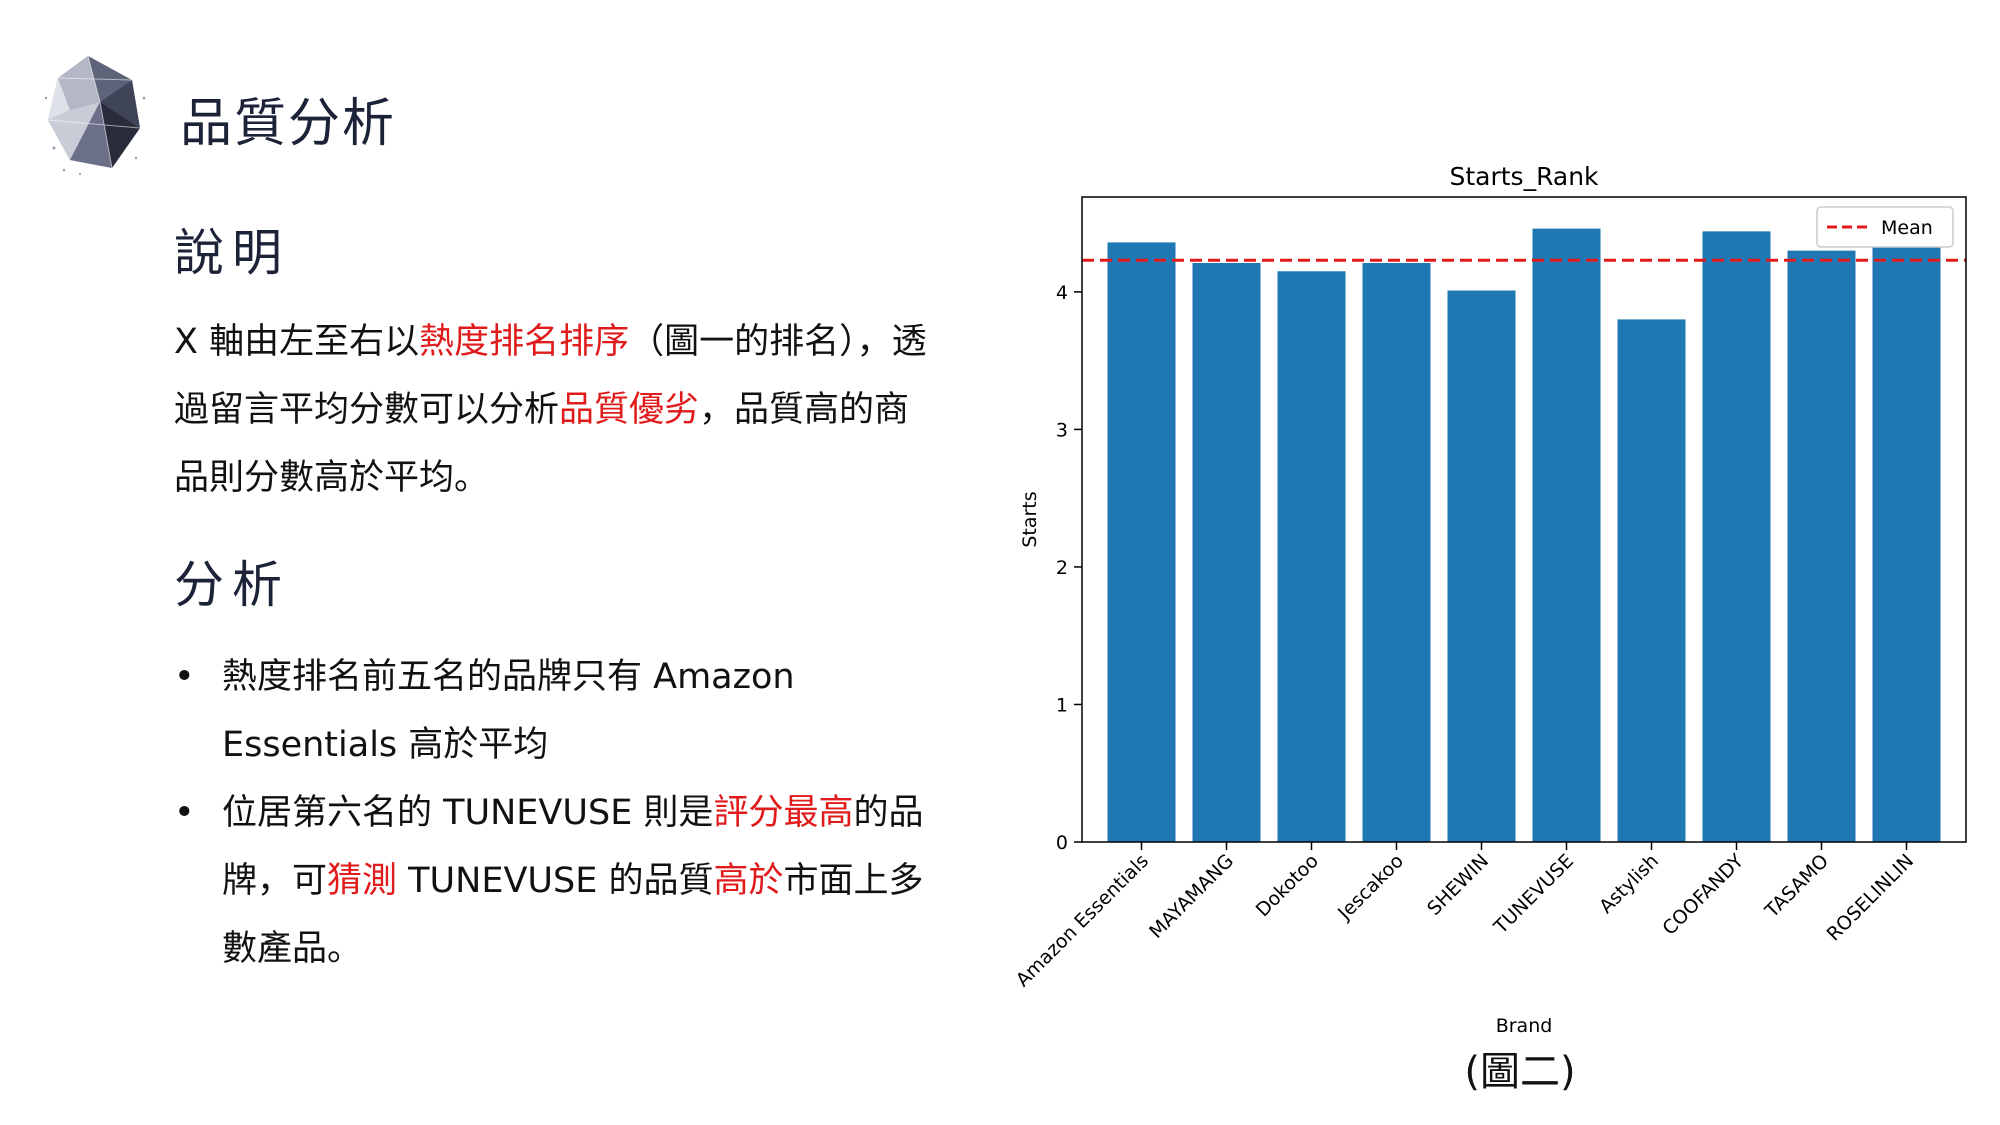  What do you see at coordinates (1520, 1072) in the screenshot?
I see `figure-caption: (圖二)` at bounding box center [1520, 1072].